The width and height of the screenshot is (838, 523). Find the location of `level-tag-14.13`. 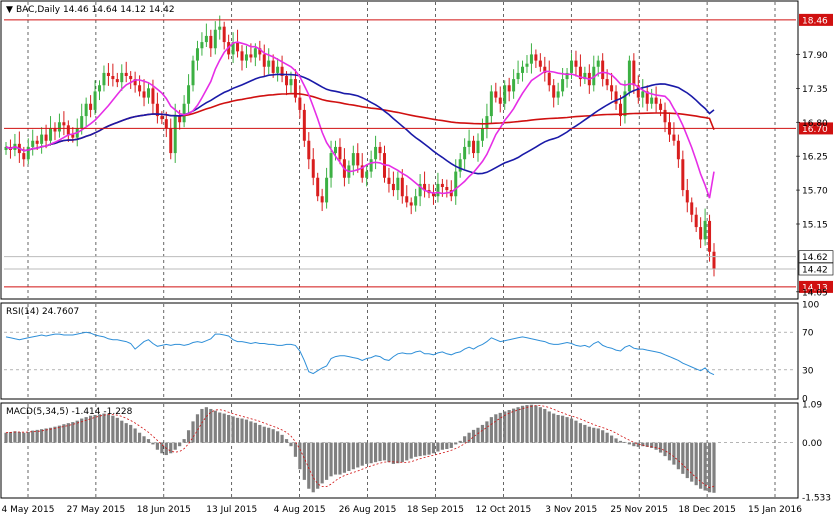

level-tag-14.13 is located at coordinates (816, 286).